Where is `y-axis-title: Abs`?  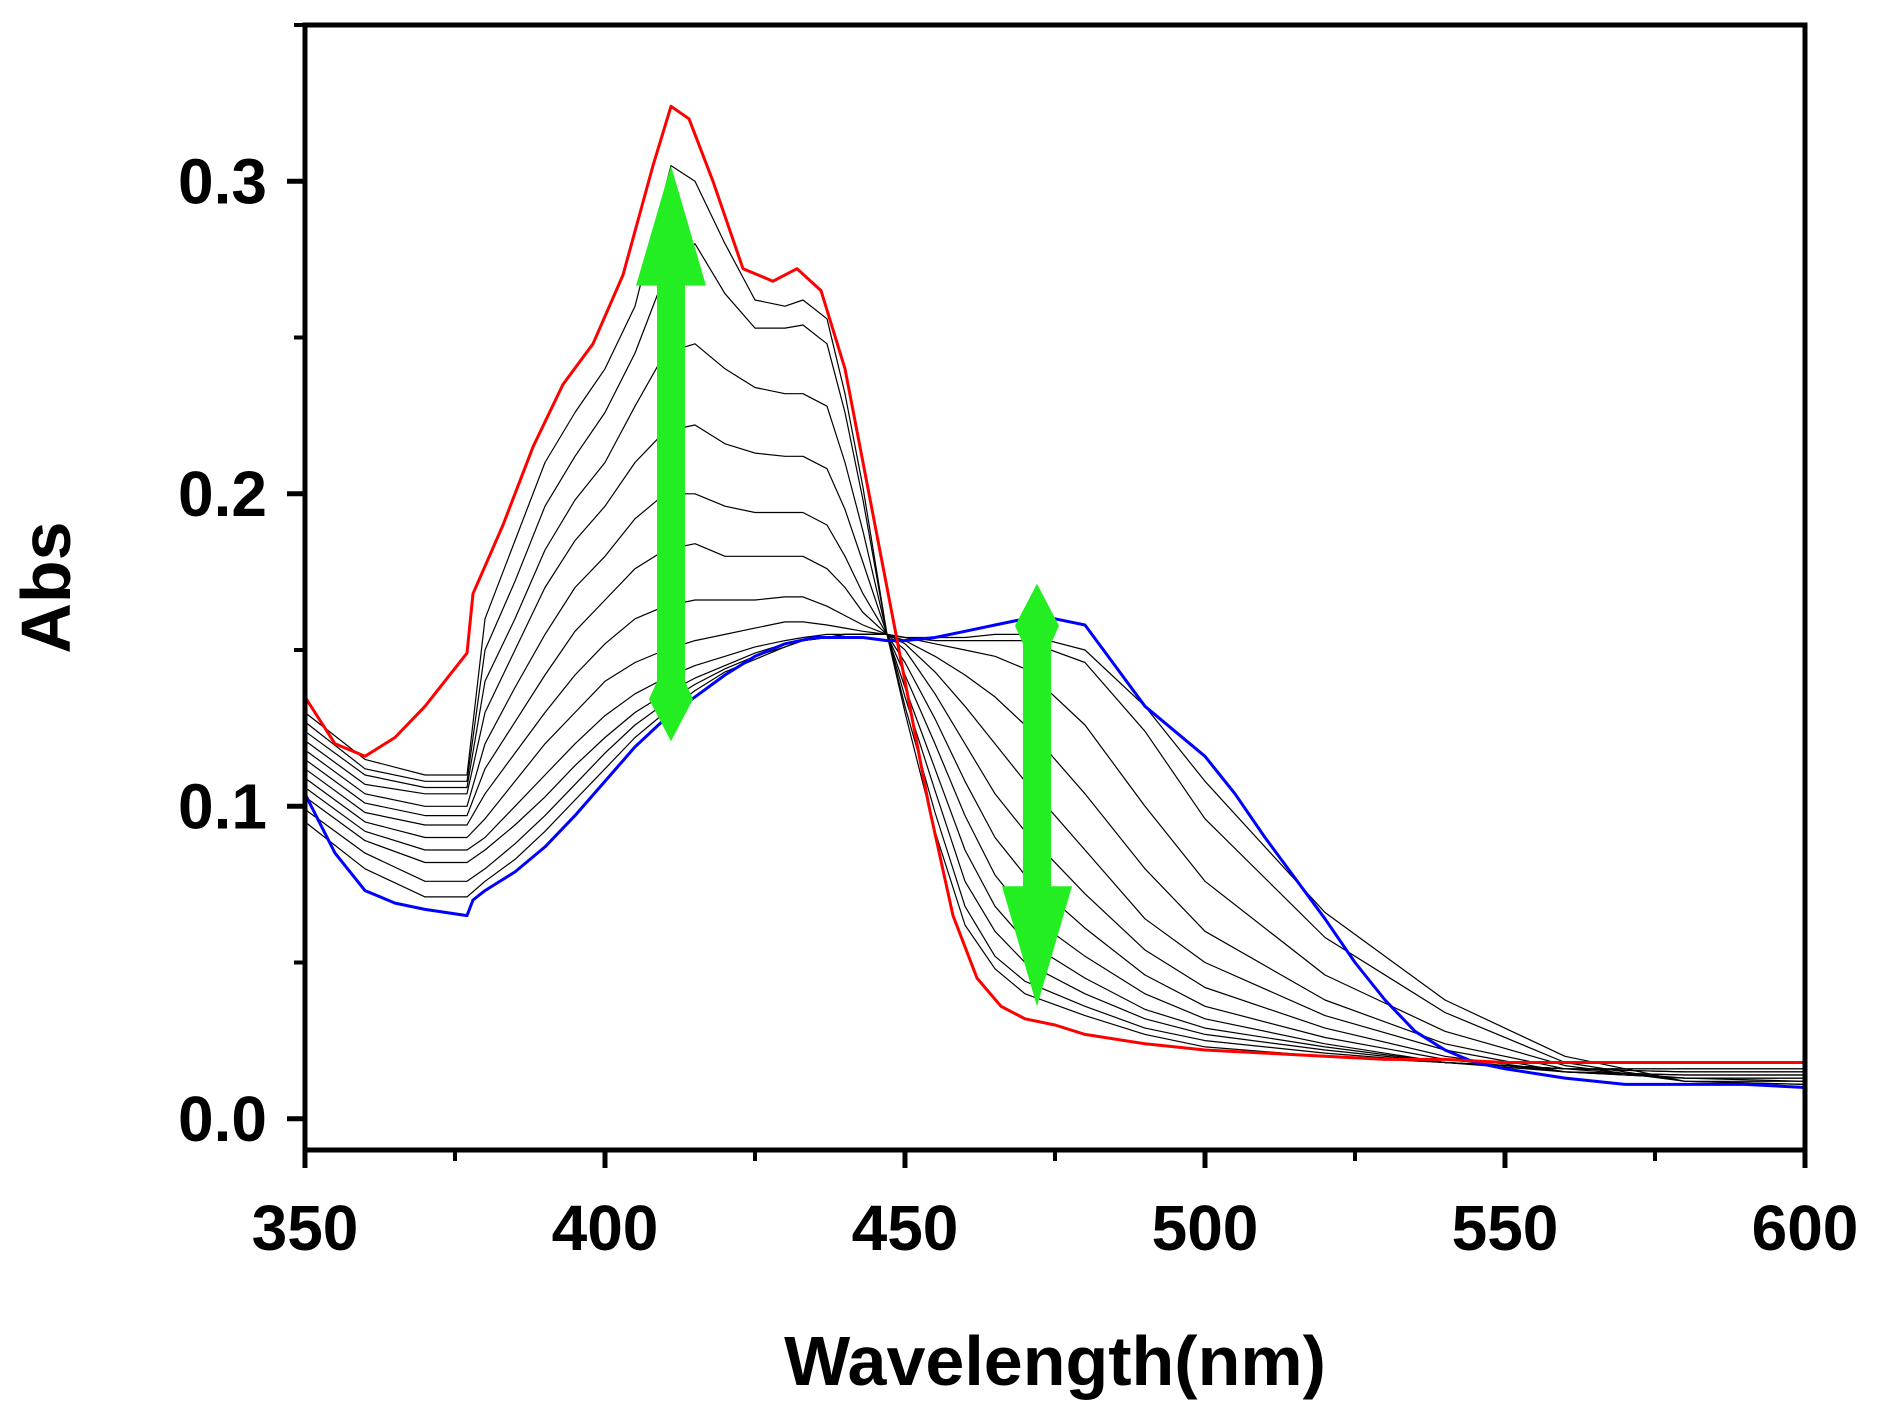
y-axis-title: Abs is located at coordinates (46, 587).